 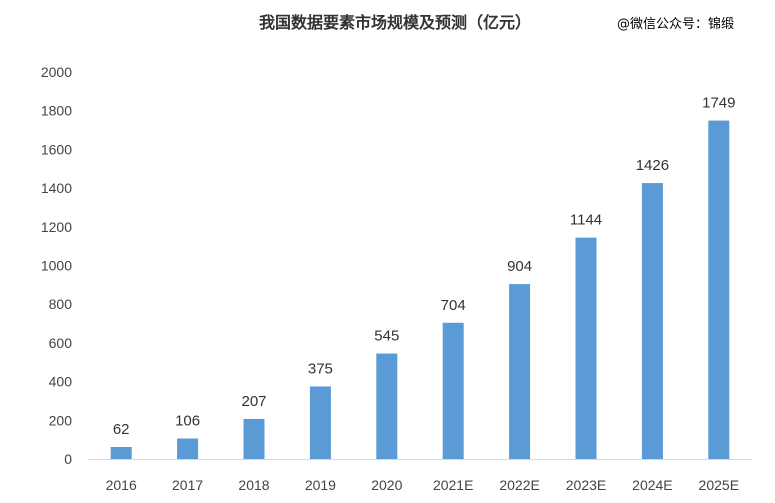 I want to click on y-tick-label: 1800, so click(x=56, y=111).